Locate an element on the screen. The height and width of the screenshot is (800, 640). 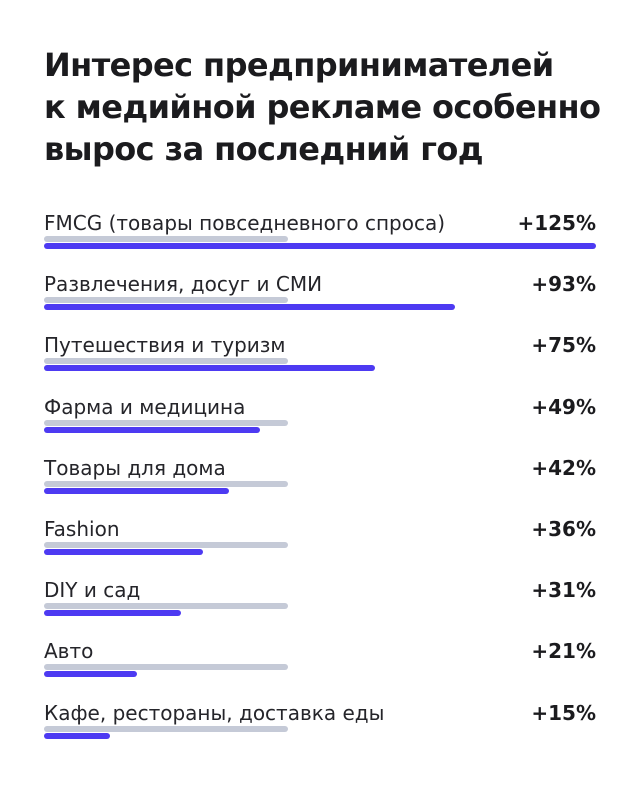
category-row: Путешествия и туризм +75% is located at coordinates (320, 354).